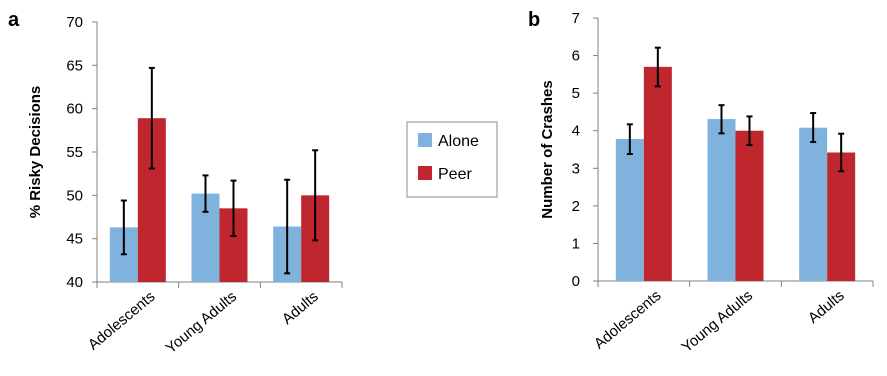 The height and width of the screenshot is (376, 887). Describe the element at coordinates (452, 159) in the screenshot. I see `legend: Alone Peer` at that location.